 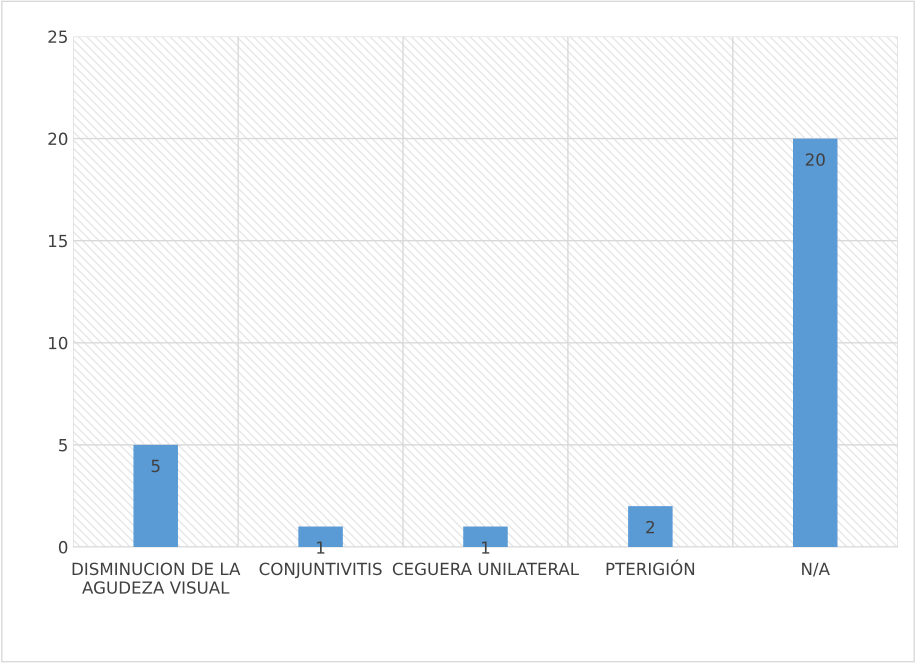 I want to click on data-label: 2, so click(x=650, y=527).